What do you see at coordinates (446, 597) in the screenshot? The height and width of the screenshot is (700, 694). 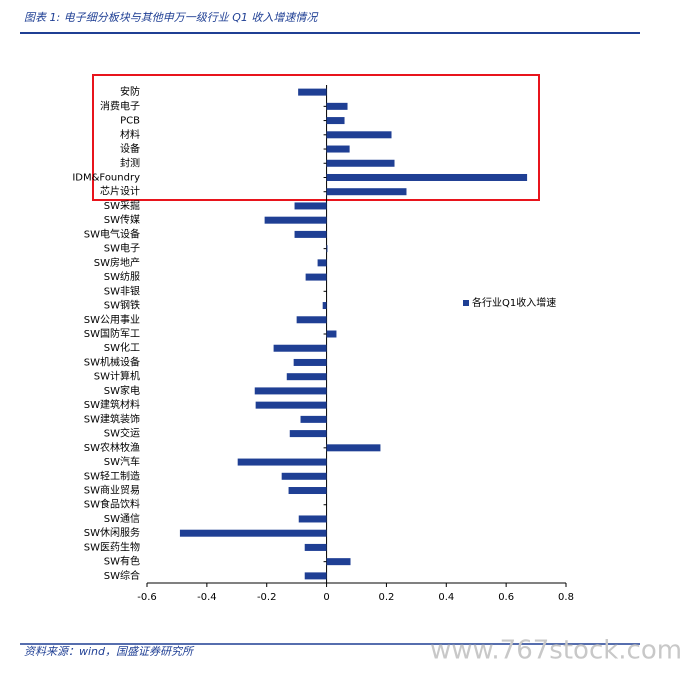 I see `x-tick-label: 0.4` at bounding box center [446, 597].